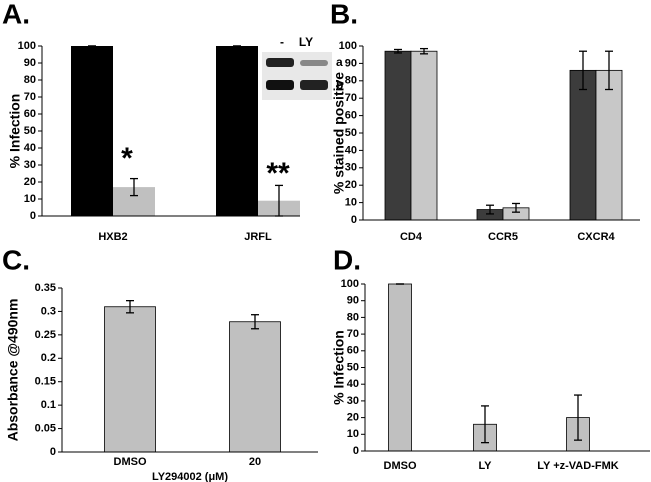 This screenshot has height=482, width=651. What do you see at coordinates (16, 259) in the screenshot?
I see `panel-label: C.` at bounding box center [16, 259].